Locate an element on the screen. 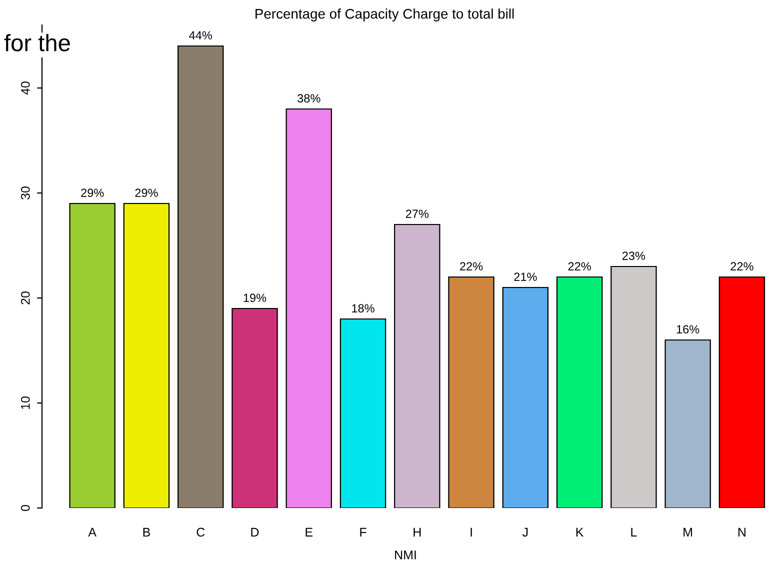 This screenshot has width=769, height=570. x-tick-label: B is located at coordinates (146, 532).